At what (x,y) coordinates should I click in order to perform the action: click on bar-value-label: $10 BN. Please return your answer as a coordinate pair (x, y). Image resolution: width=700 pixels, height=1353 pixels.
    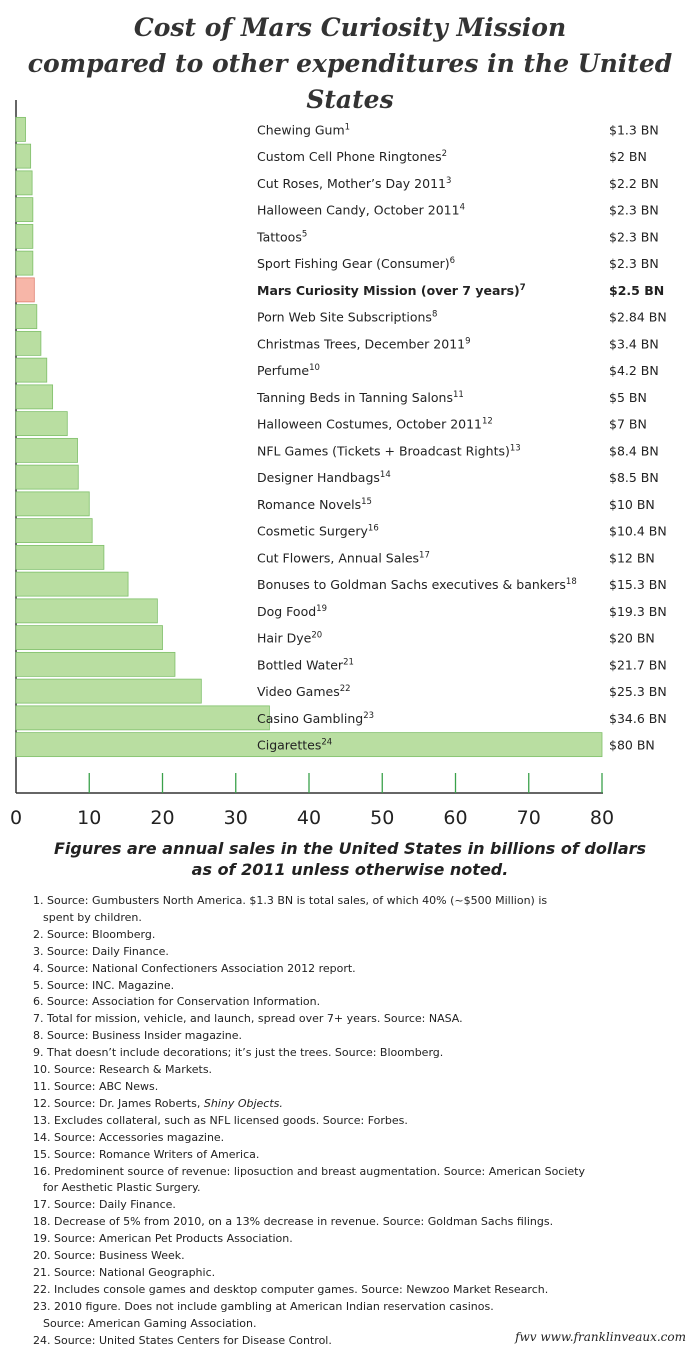
    Looking at the image, I should click on (632, 504).